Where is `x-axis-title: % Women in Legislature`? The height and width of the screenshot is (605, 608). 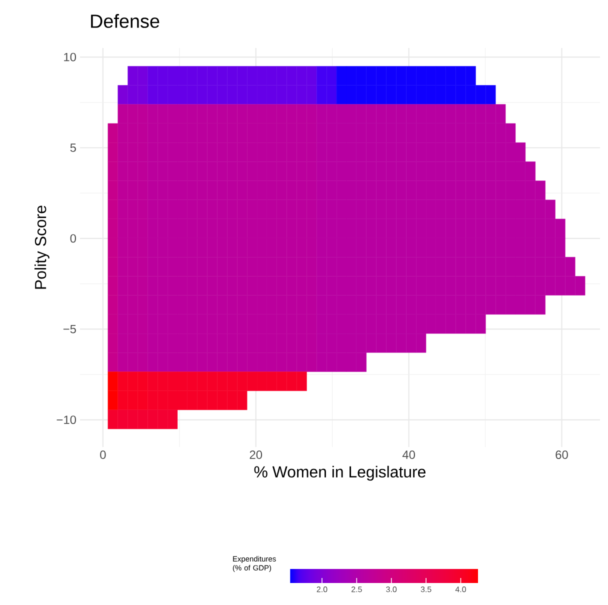 x-axis-title: % Women in Legislature is located at coordinates (340, 473).